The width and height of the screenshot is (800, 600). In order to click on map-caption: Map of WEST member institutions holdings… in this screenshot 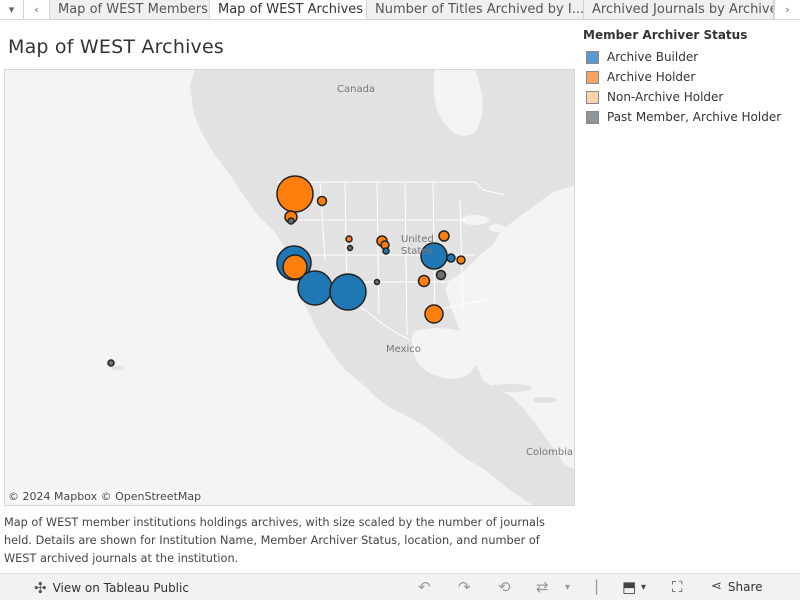, I will do `click(274, 540)`.